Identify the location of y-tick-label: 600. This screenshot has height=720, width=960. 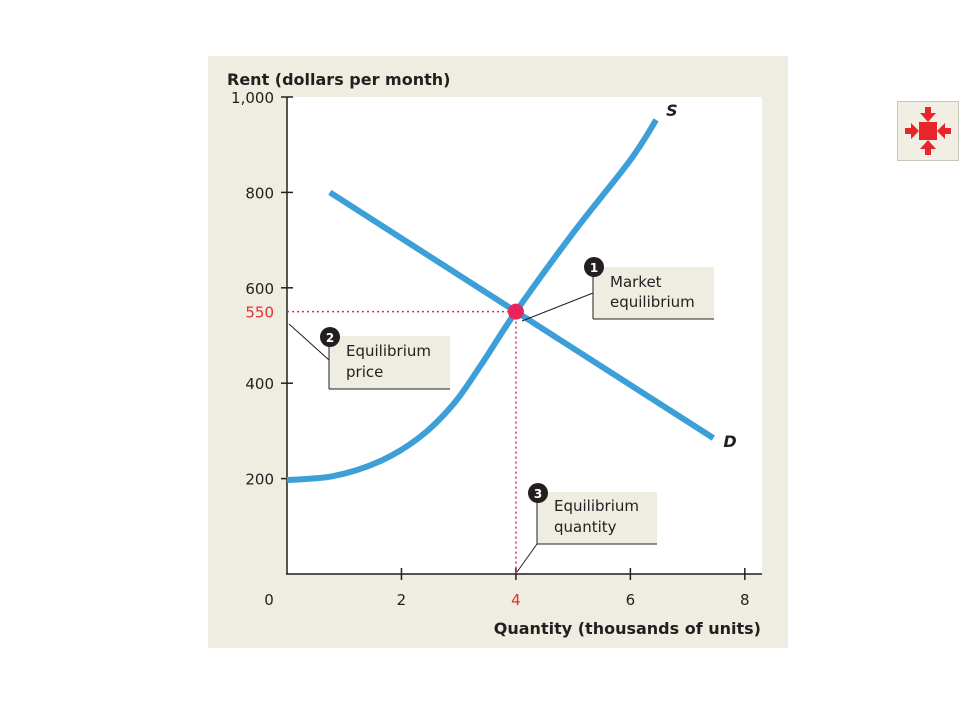
(259, 289).